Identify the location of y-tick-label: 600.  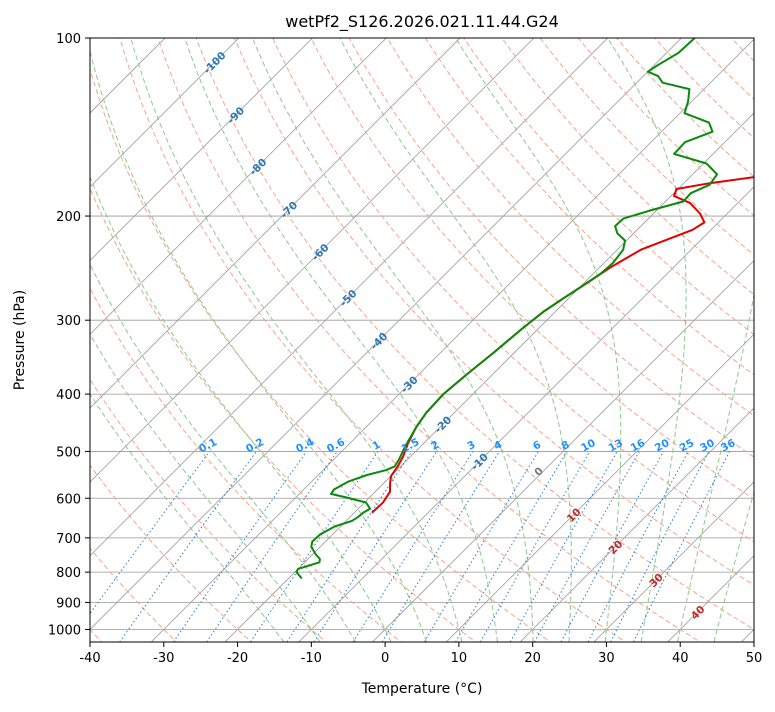
(68, 499).